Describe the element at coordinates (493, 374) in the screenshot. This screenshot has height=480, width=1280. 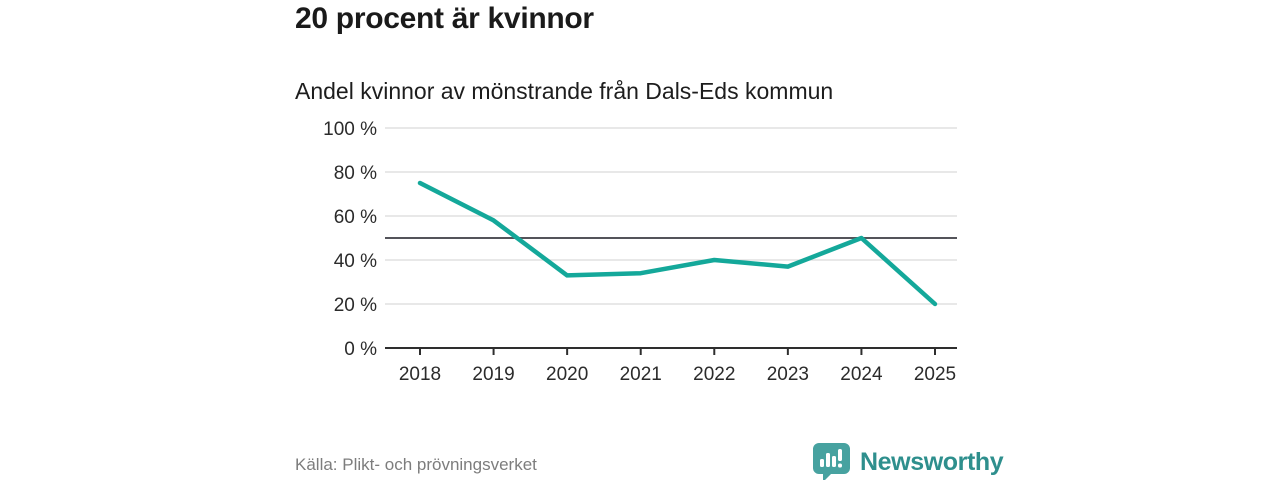
I see `x-tick-label: 2019` at that location.